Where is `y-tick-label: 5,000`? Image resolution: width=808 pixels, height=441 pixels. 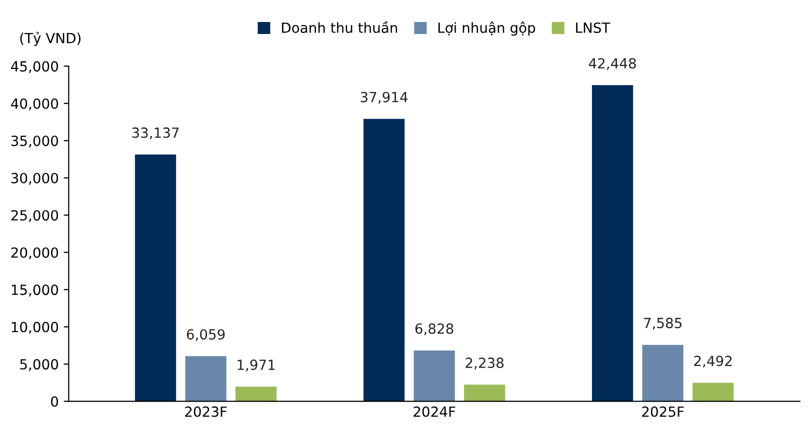 y-tick-label: 5,000 is located at coordinates (39, 365).